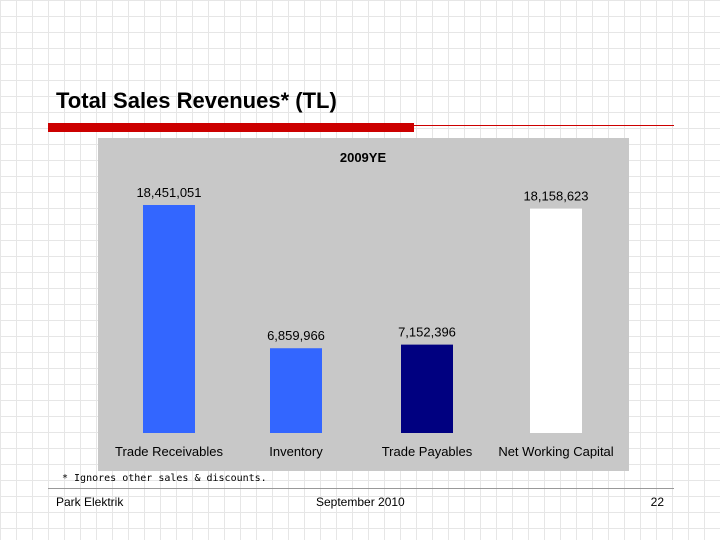 The image size is (720, 540). Describe the element at coordinates (360, 502) in the screenshot. I see `footer-date: September 2010` at that location.